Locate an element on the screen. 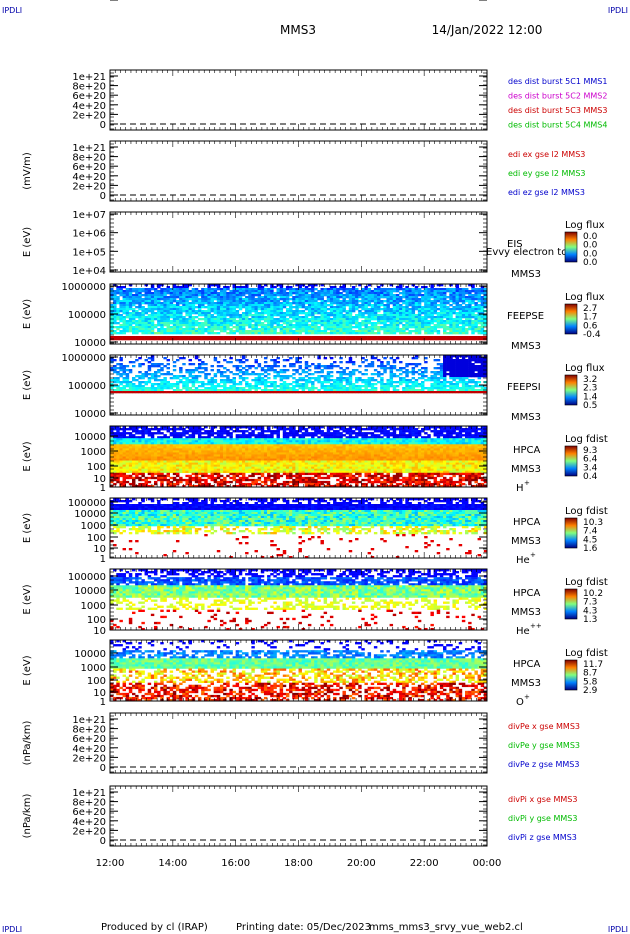  ylabel-eis: E (eV) is located at coordinates (27, 242).